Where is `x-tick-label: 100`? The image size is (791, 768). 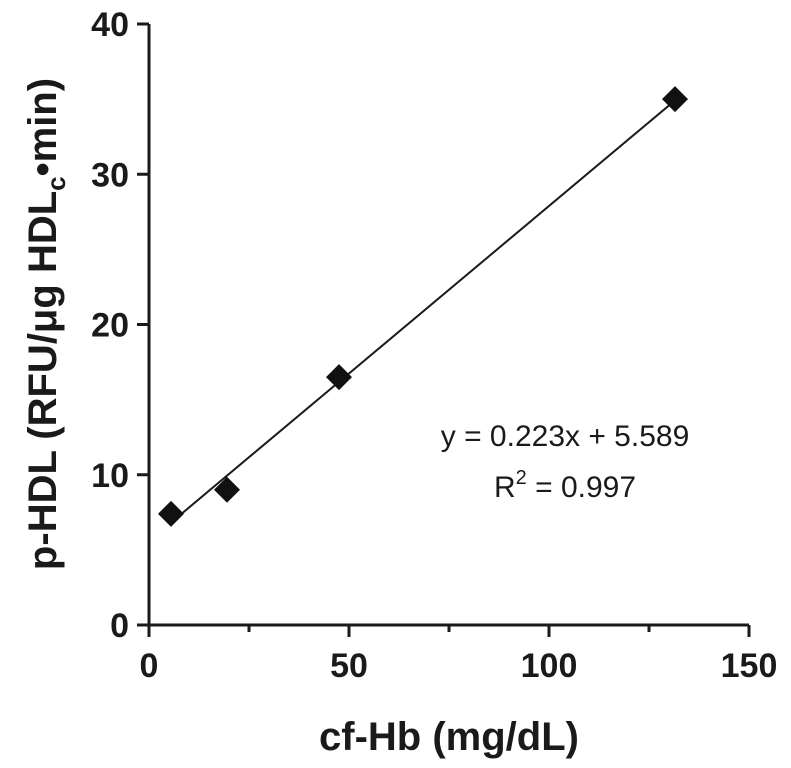
x-tick-label: 100 is located at coordinates (549, 666).